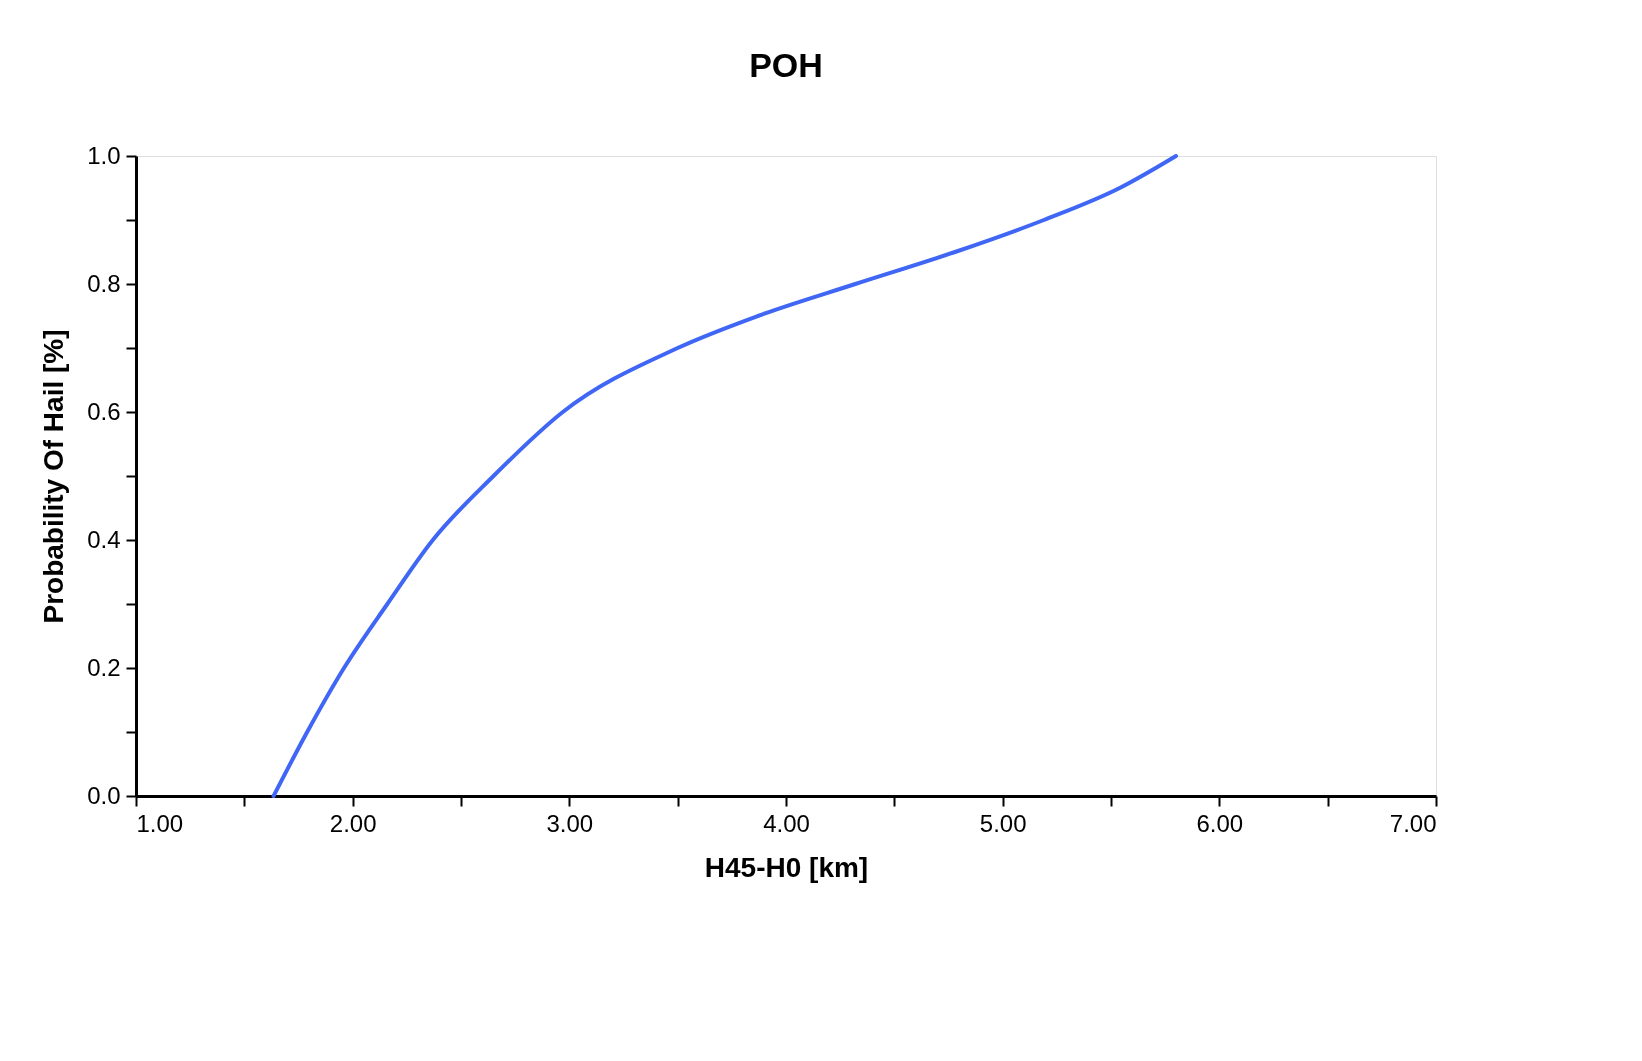 The width and height of the screenshot is (1642, 1061). Describe the element at coordinates (54, 476) in the screenshot. I see `y-axis-title: Probability Of Hail [%]` at that location.